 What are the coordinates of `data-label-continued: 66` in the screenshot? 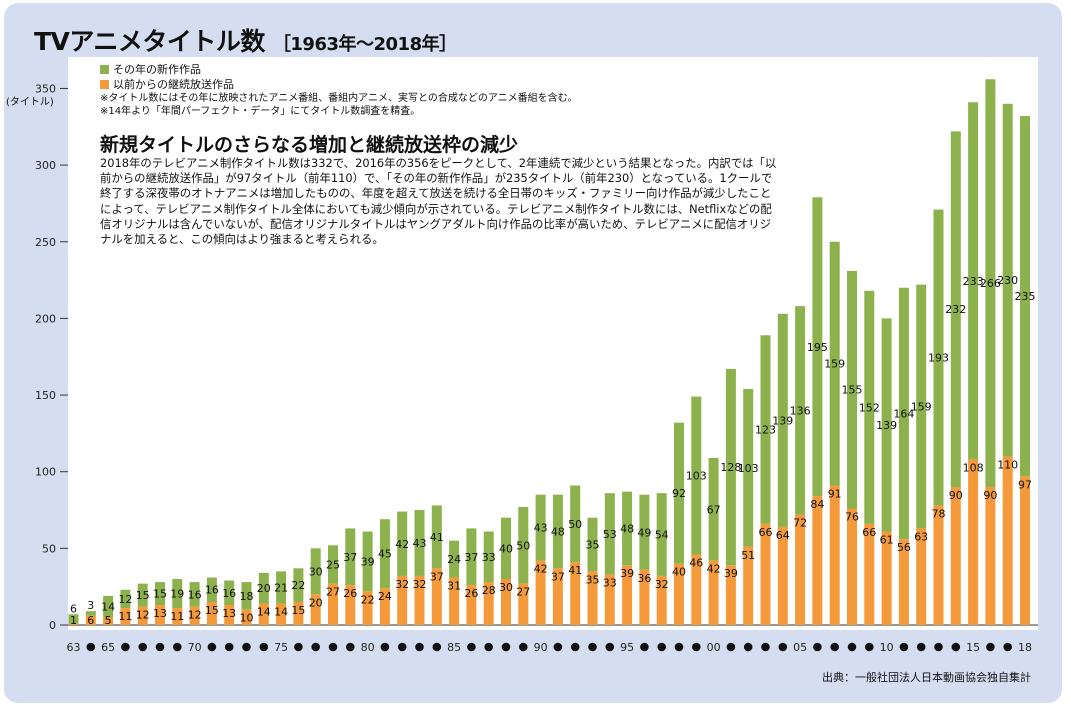 It's located at (766, 532).